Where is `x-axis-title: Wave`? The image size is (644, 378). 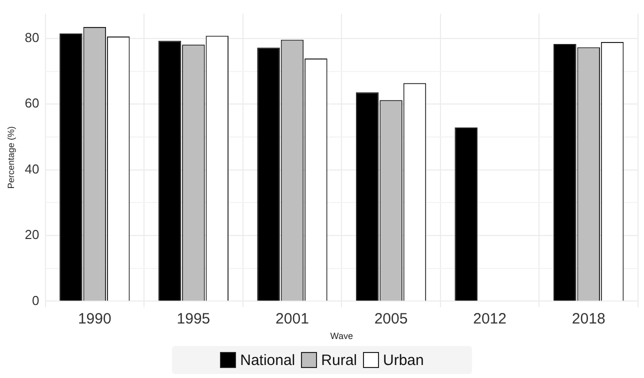 x-axis-title: Wave is located at coordinates (341, 336).